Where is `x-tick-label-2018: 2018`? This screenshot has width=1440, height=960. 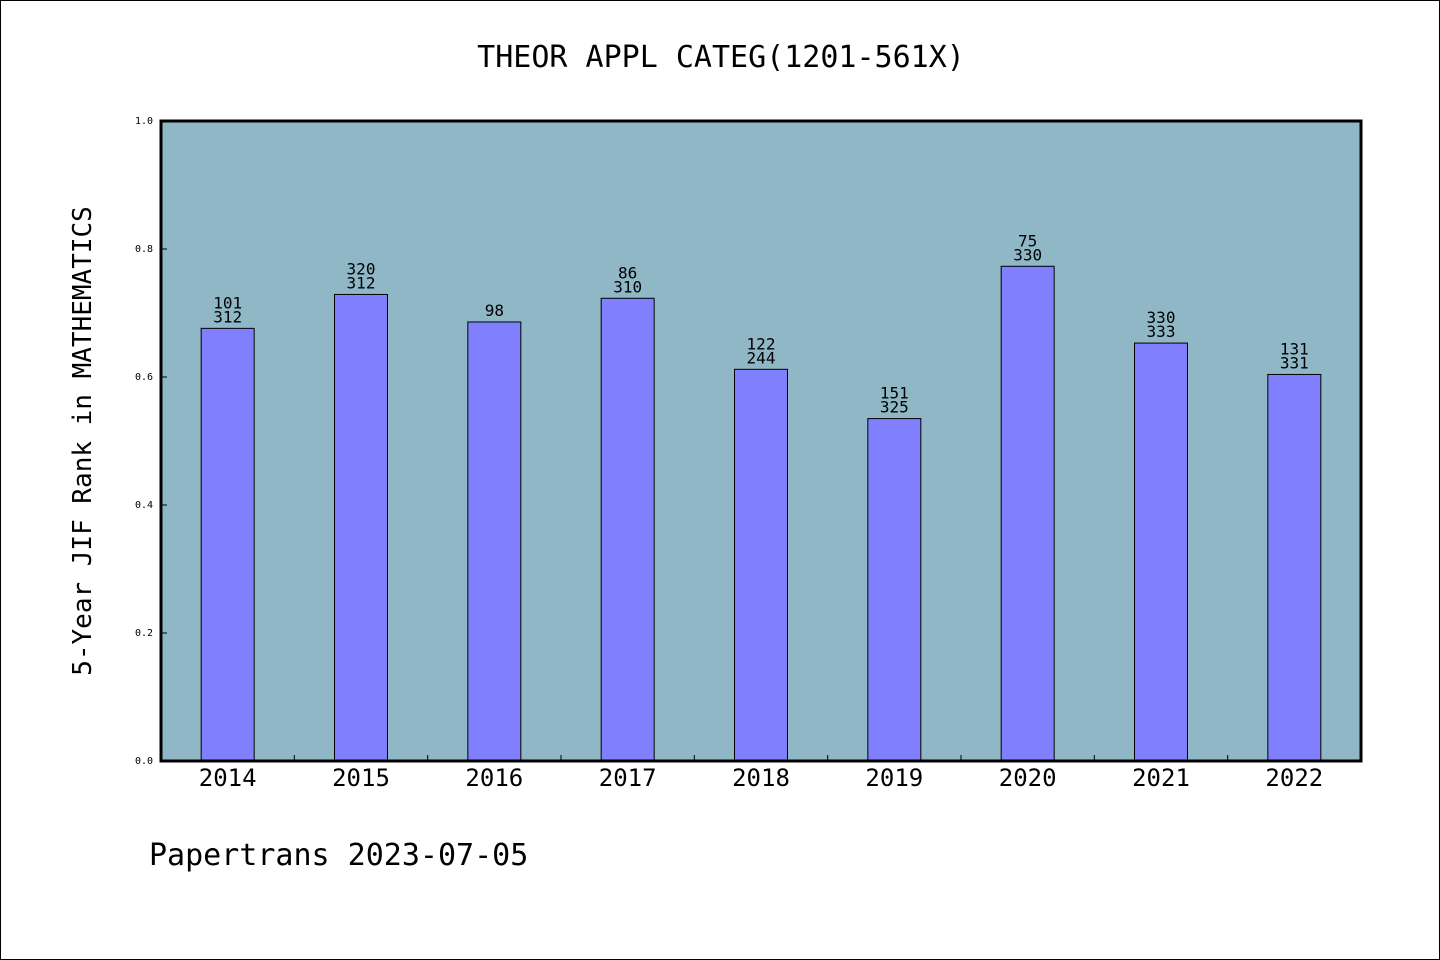
x-tick-label-2018: 2018 is located at coordinates (761, 778).